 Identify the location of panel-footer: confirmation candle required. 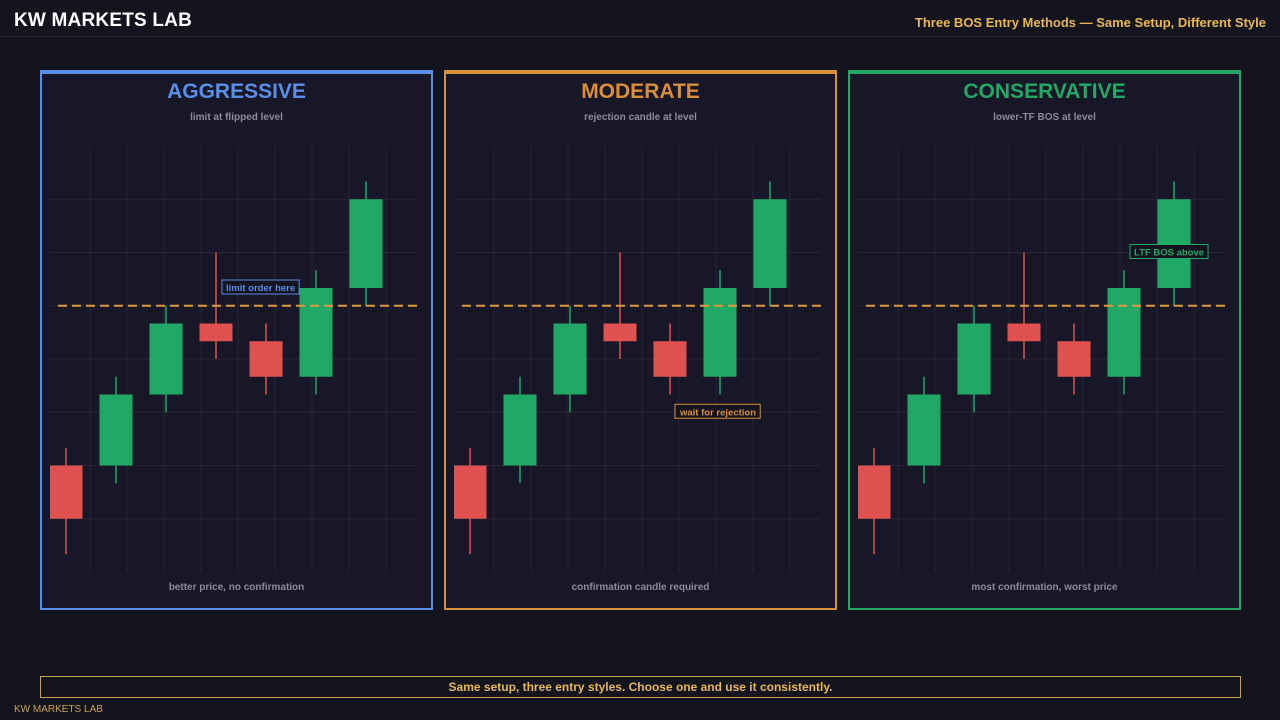
(640, 587).